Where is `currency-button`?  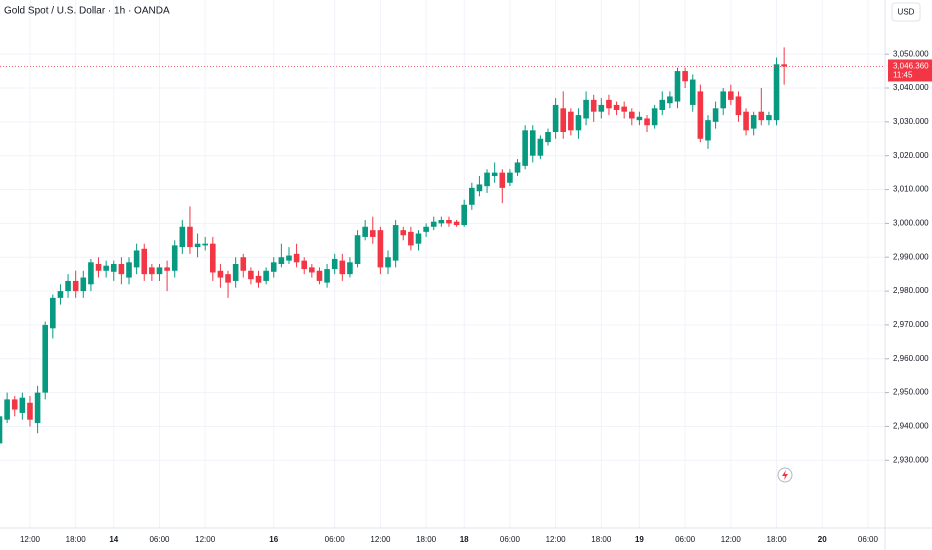
currency-button is located at coordinates (906, 12).